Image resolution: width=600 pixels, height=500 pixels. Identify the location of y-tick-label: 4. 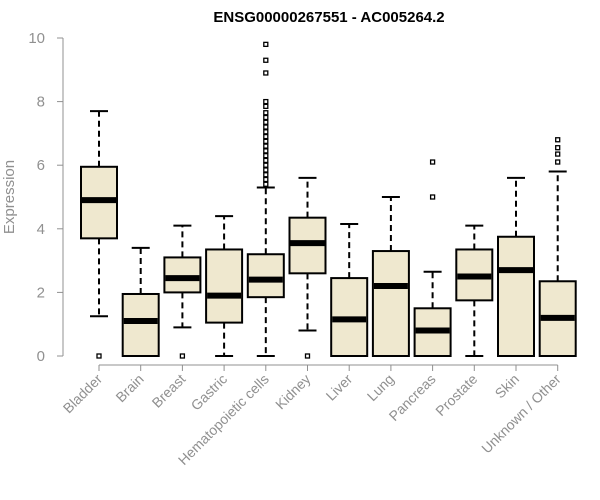
(41, 229).